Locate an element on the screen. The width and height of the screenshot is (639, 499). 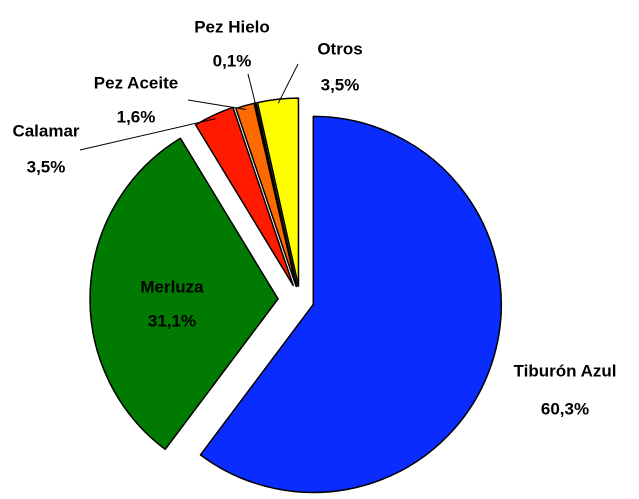
slice-label: Merluza is located at coordinates (172, 286).